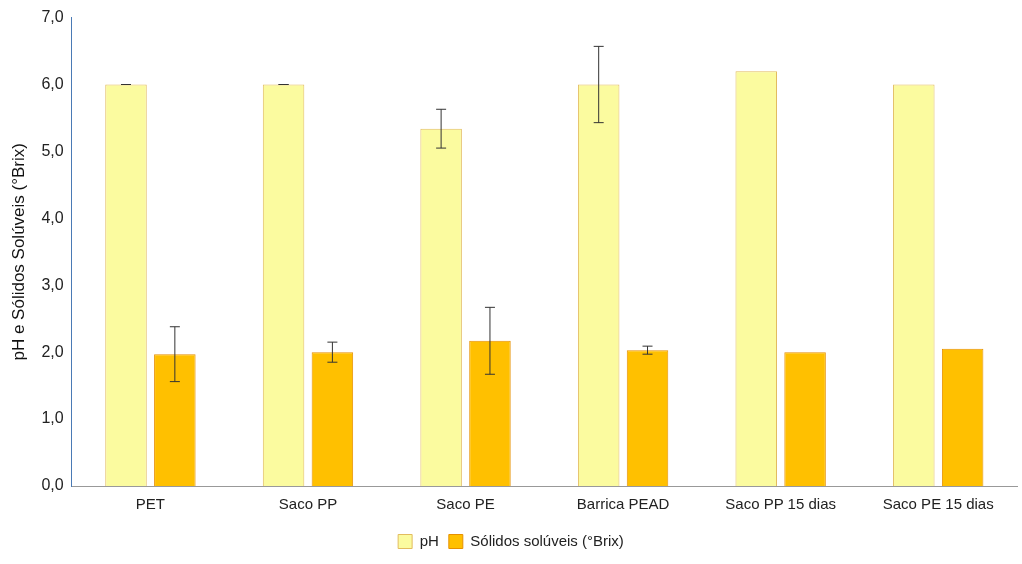 The image size is (1022, 564). What do you see at coordinates (52, 284) in the screenshot?
I see `y-tick-label: 3,0` at bounding box center [52, 284].